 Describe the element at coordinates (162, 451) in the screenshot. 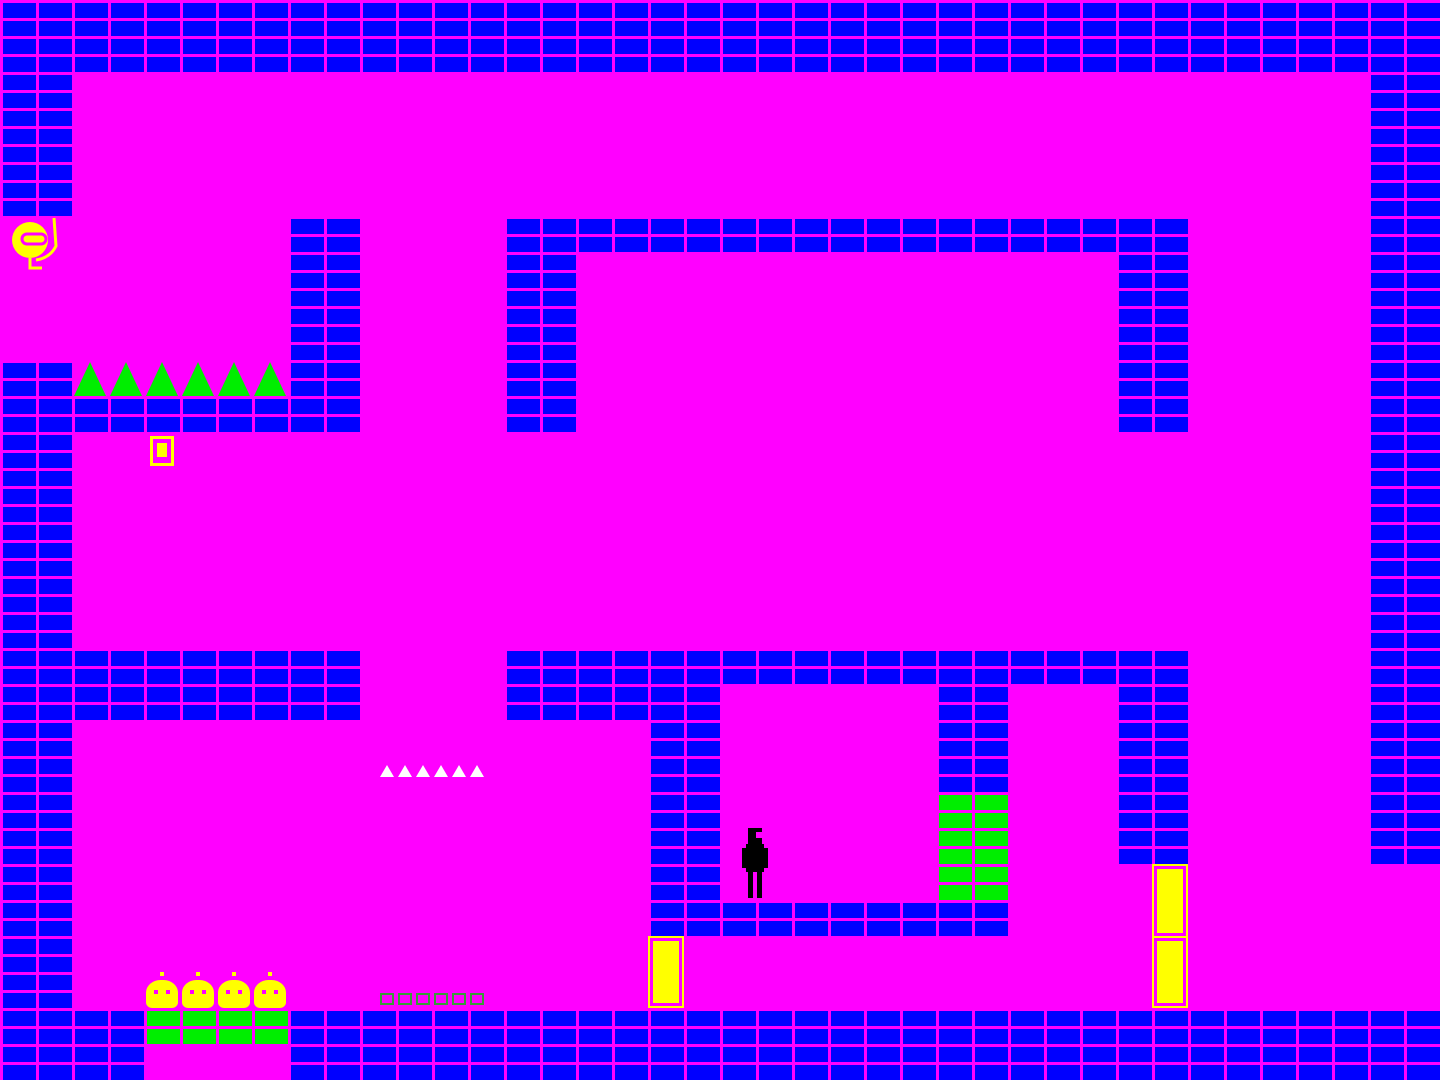

I see `yellow-key-icon` at that location.